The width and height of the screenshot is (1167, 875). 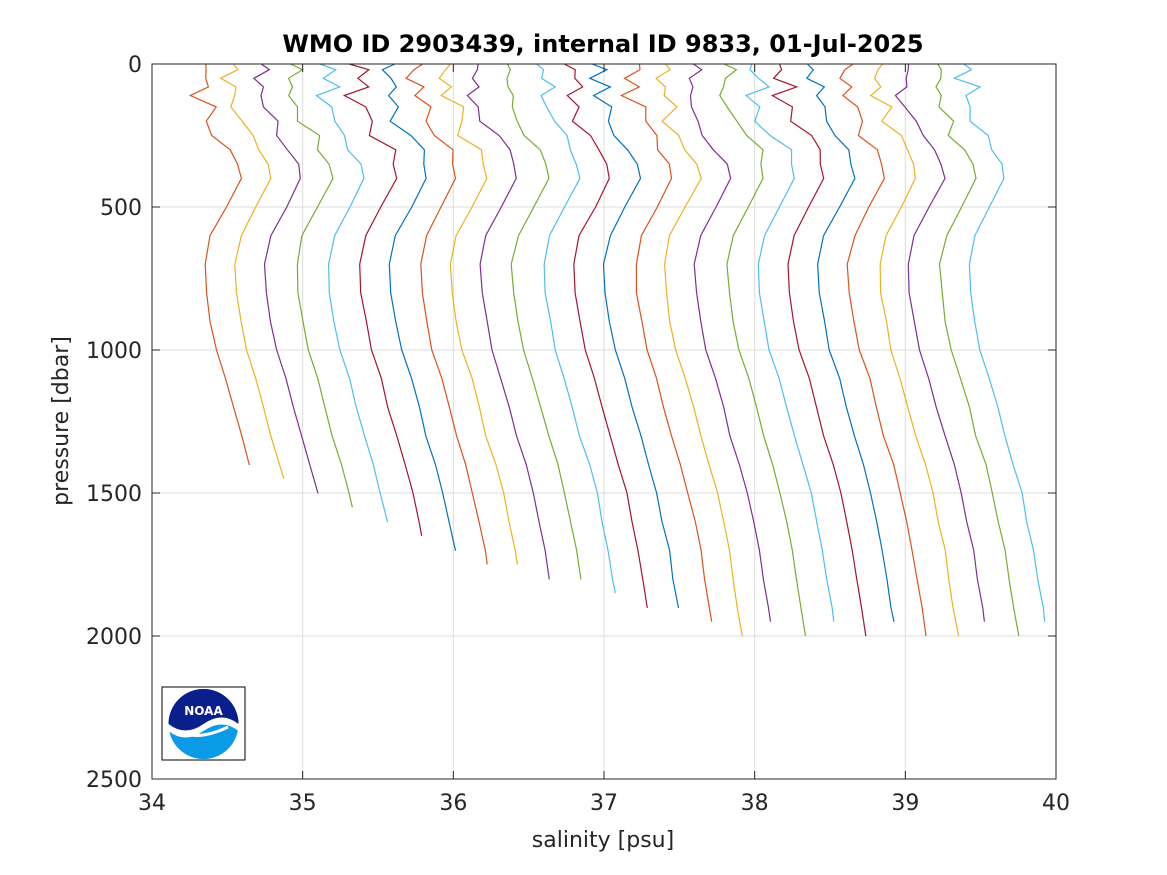 I want to click on noaa-logo: NOAA, so click(x=203, y=723).